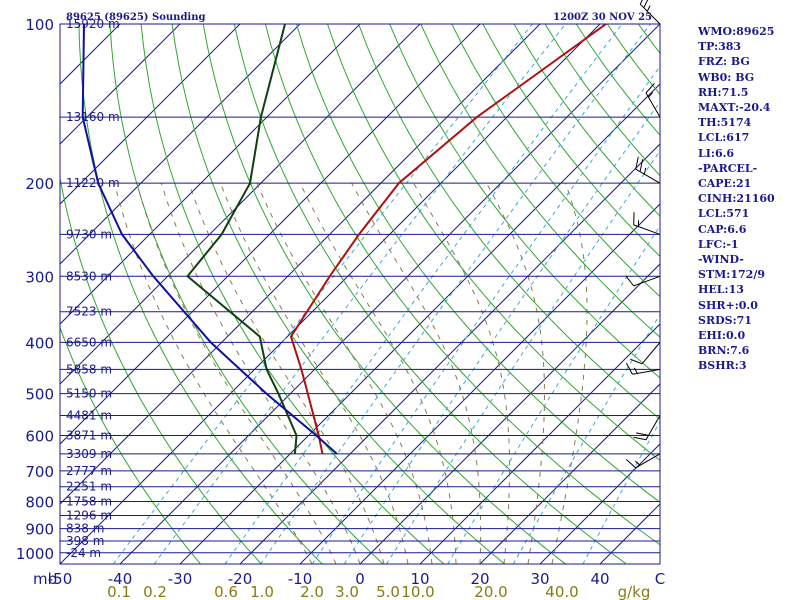 The height and width of the screenshot is (600, 800). Describe the element at coordinates (89, 502) in the screenshot. I see `height-label: 1758 m` at that location.